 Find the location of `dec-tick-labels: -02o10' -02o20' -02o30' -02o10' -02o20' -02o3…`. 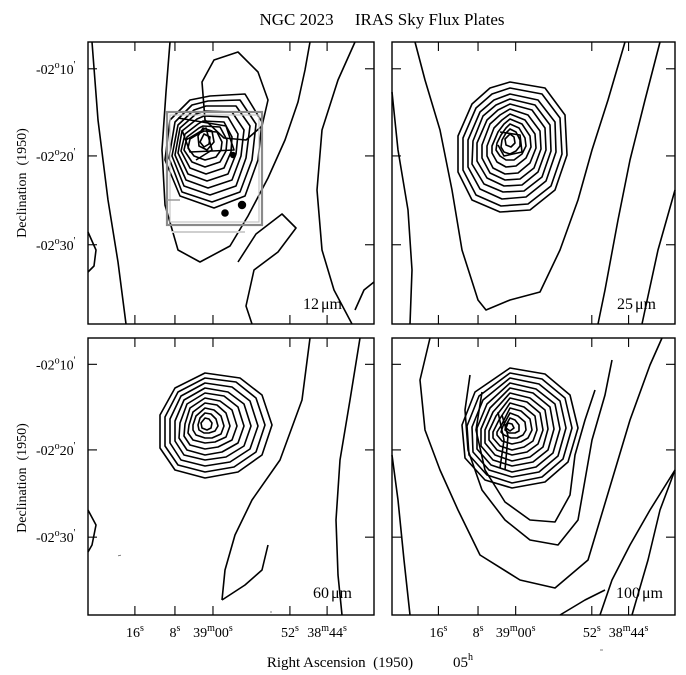

dec-tick-labels: -02o10' -02o20' -02o30' -02o10' -02o20' -02o3… is located at coordinates (56, 303).